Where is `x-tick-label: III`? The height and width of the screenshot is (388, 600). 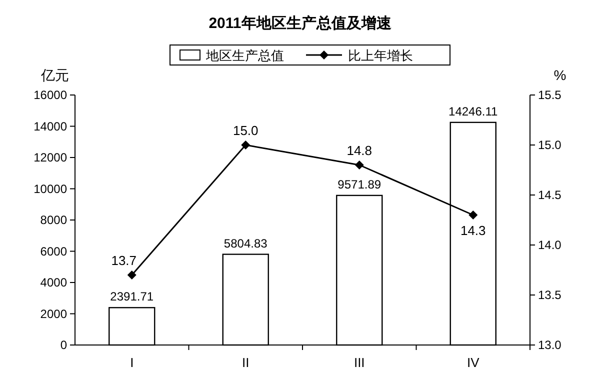 x-tick-label: III is located at coordinates (359, 362).